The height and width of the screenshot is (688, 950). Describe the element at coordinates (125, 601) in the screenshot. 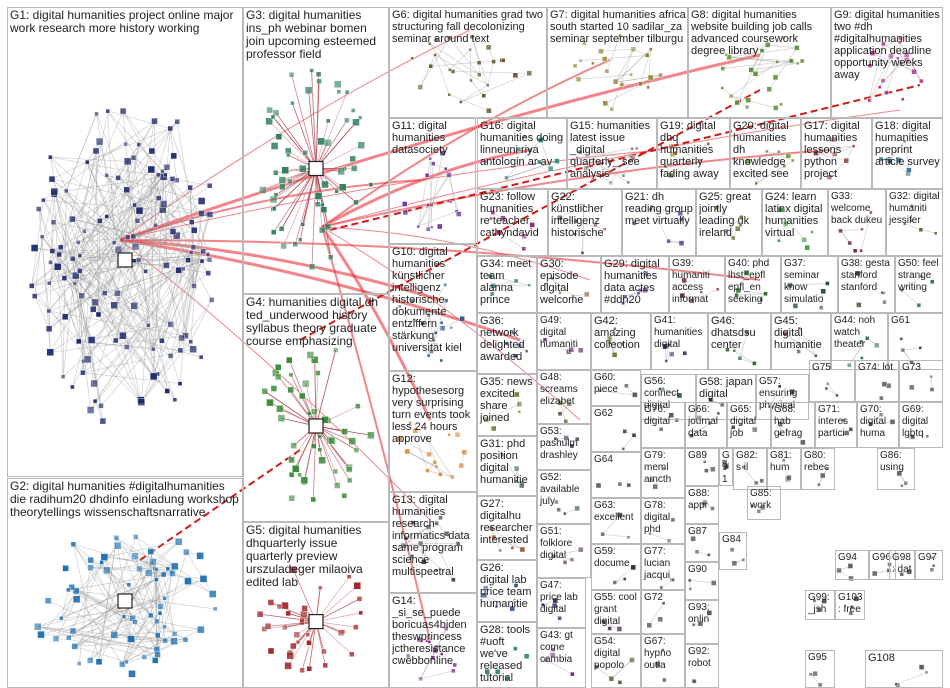

I see `hub-node` at that location.